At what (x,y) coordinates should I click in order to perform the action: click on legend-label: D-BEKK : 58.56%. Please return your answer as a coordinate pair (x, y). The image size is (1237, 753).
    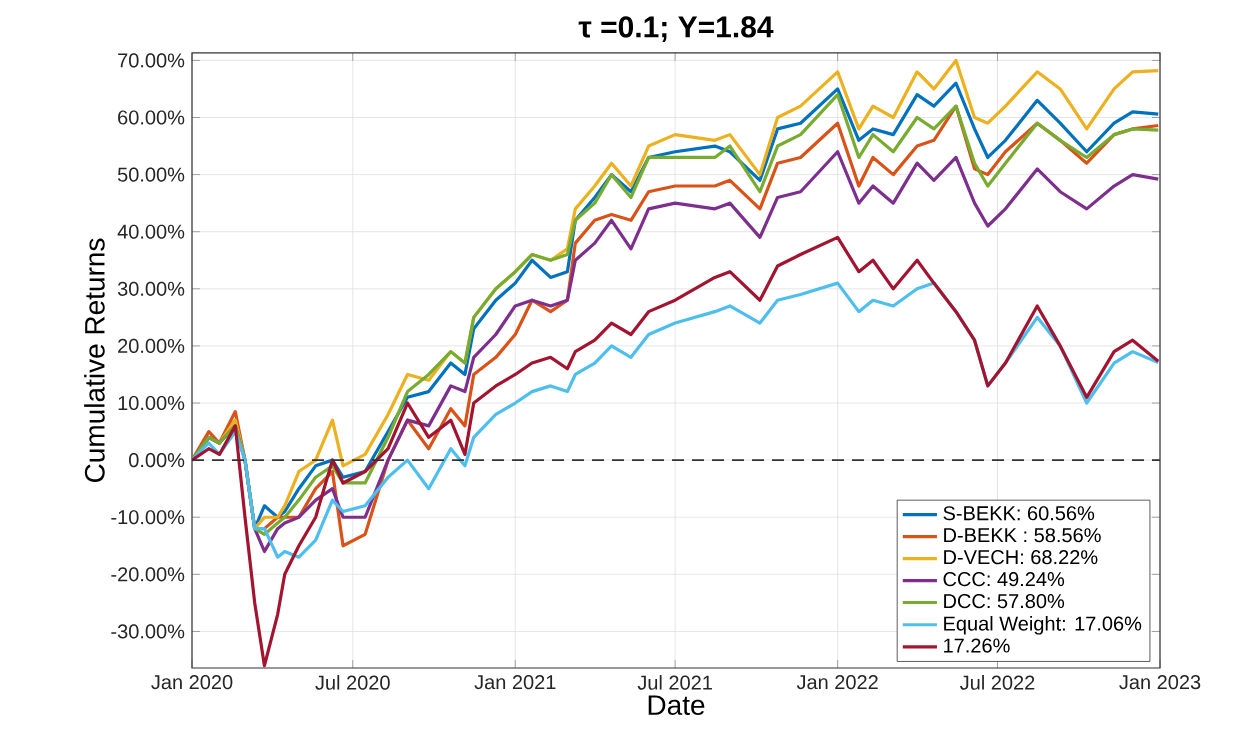
    Looking at the image, I should click on (1022, 535).